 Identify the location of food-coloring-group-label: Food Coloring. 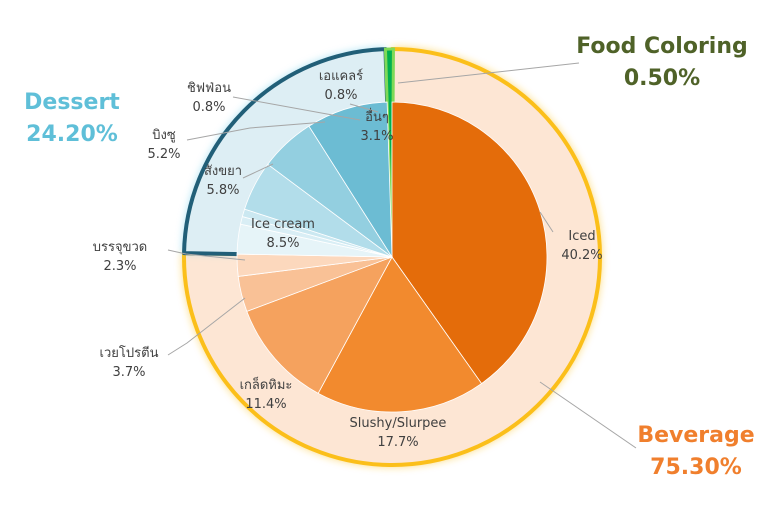
(662, 46).